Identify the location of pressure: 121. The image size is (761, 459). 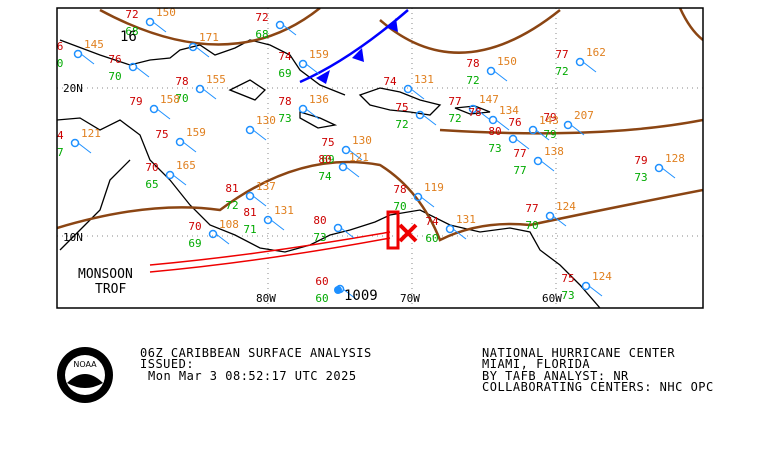
(359, 157).